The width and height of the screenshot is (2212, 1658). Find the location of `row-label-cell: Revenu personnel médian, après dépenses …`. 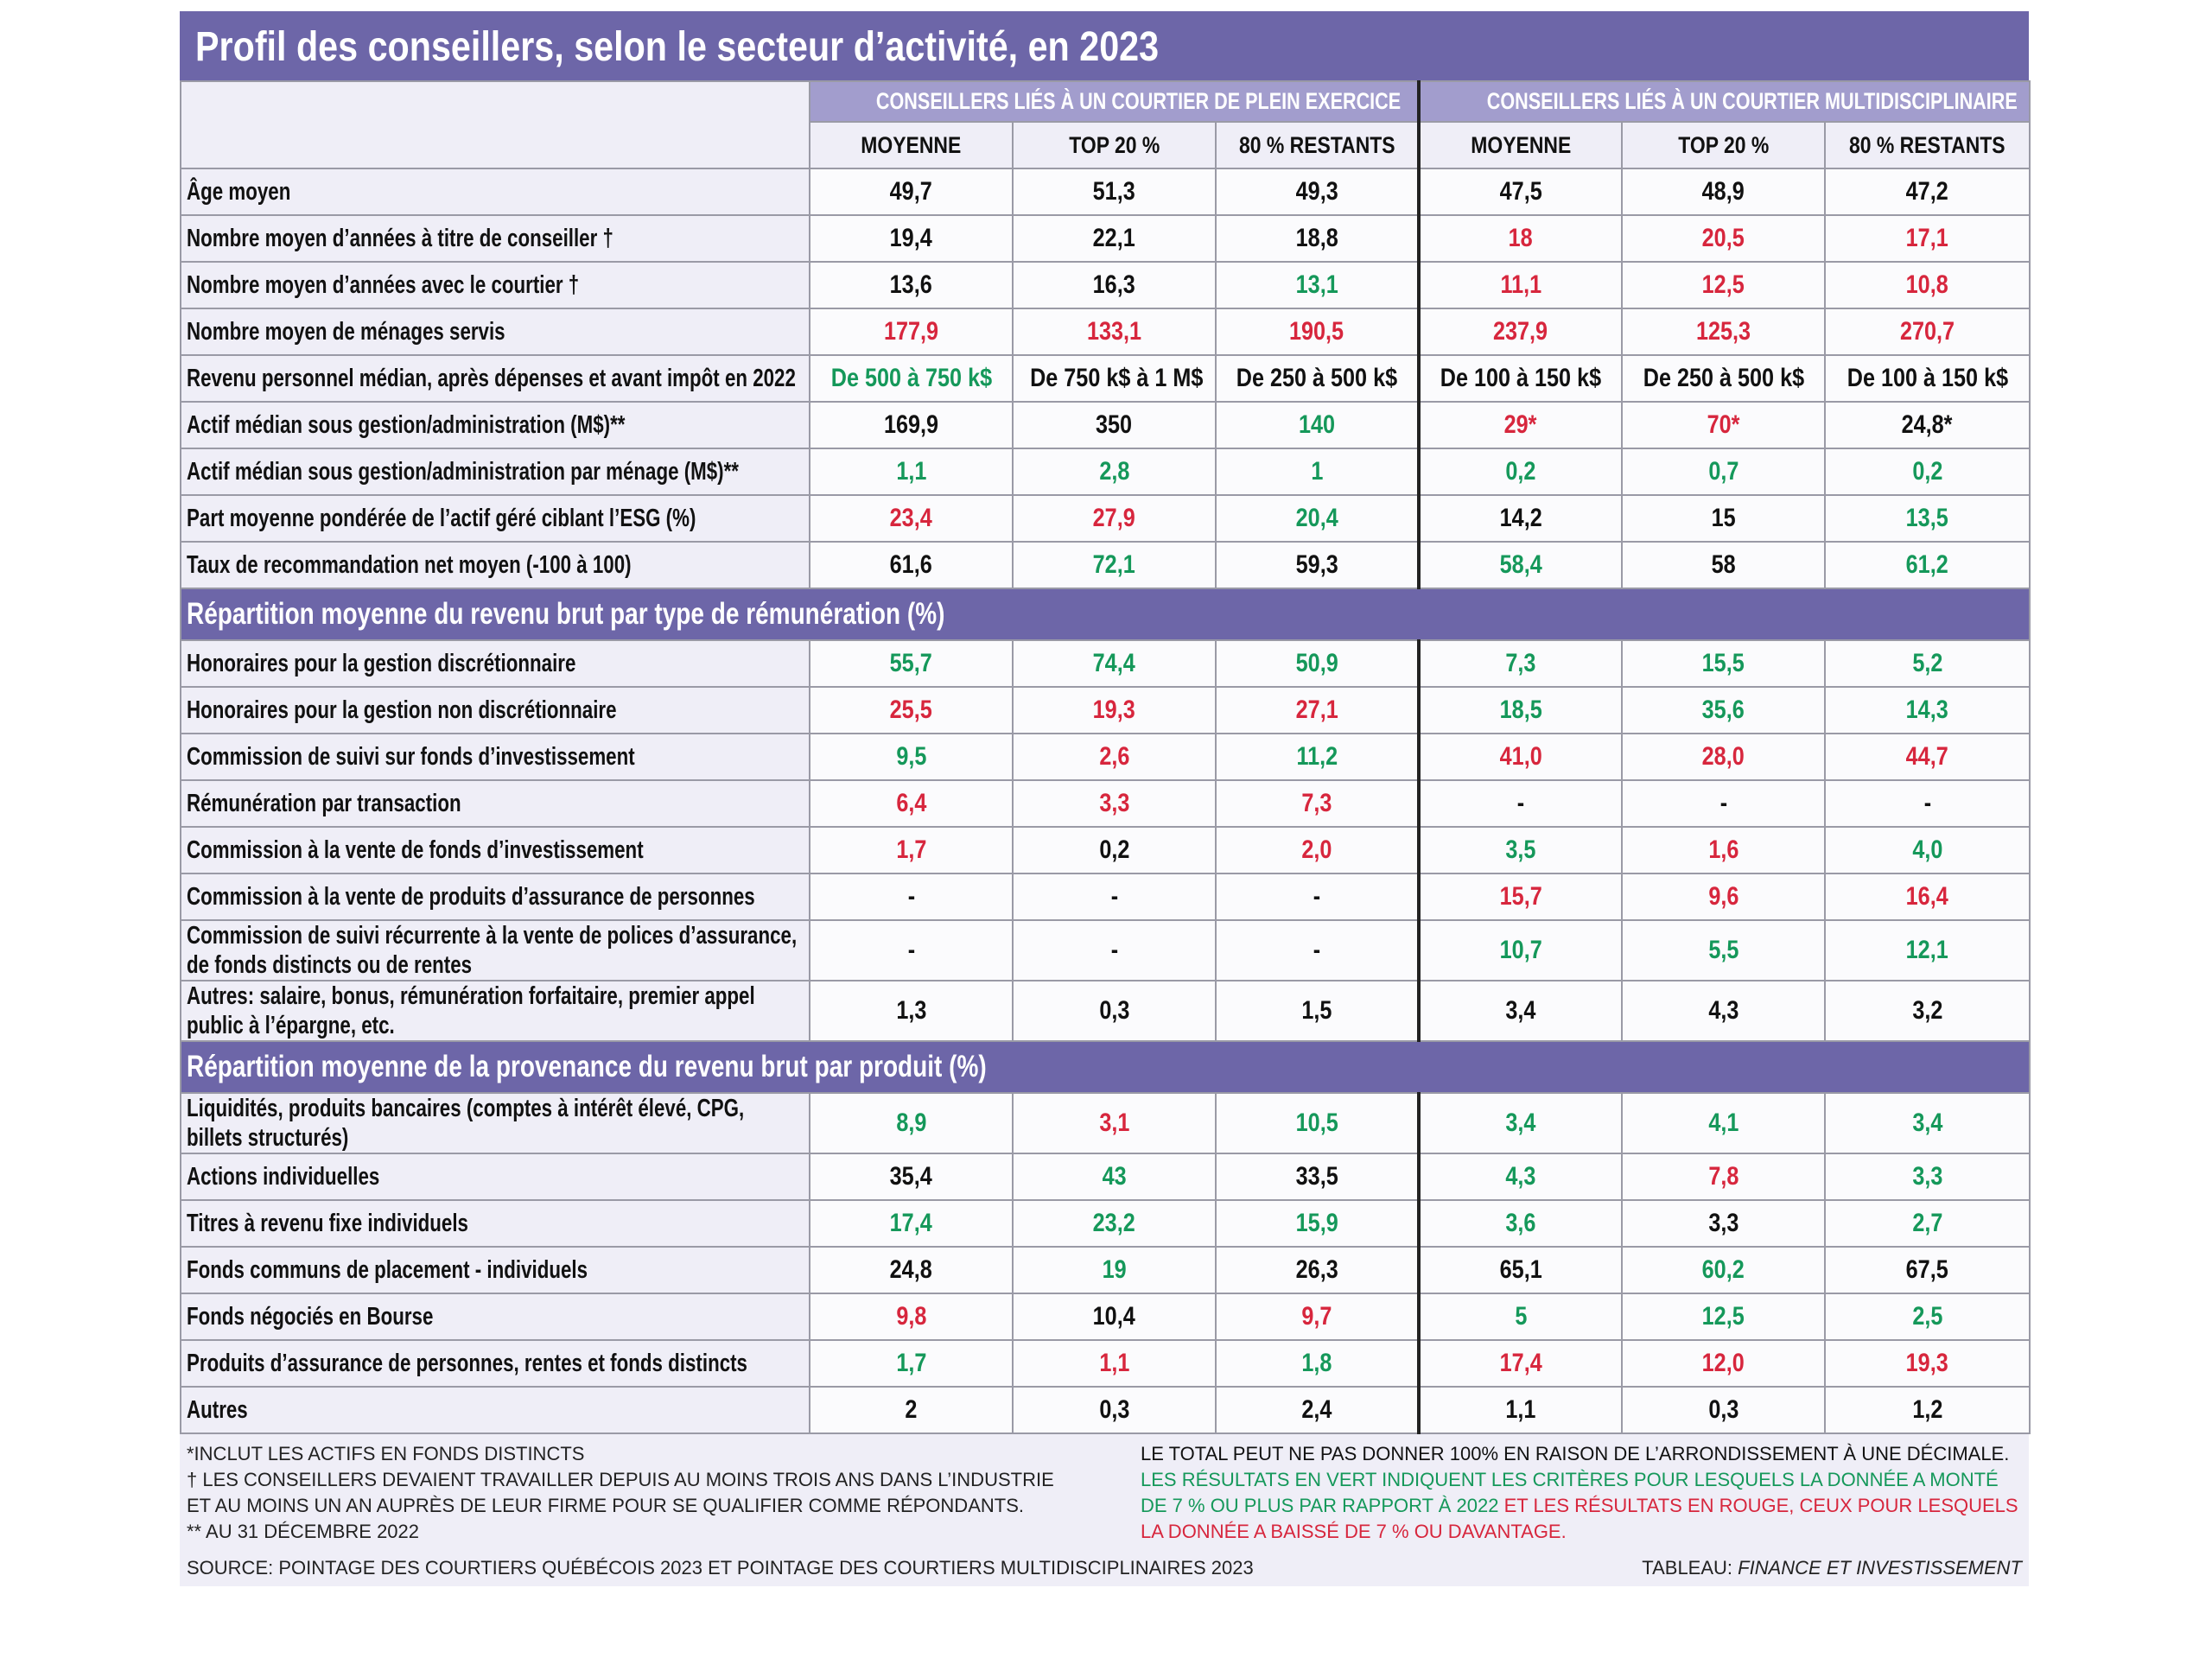

row-label-cell: Revenu personnel médian, après dépenses … is located at coordinates (495, 378).